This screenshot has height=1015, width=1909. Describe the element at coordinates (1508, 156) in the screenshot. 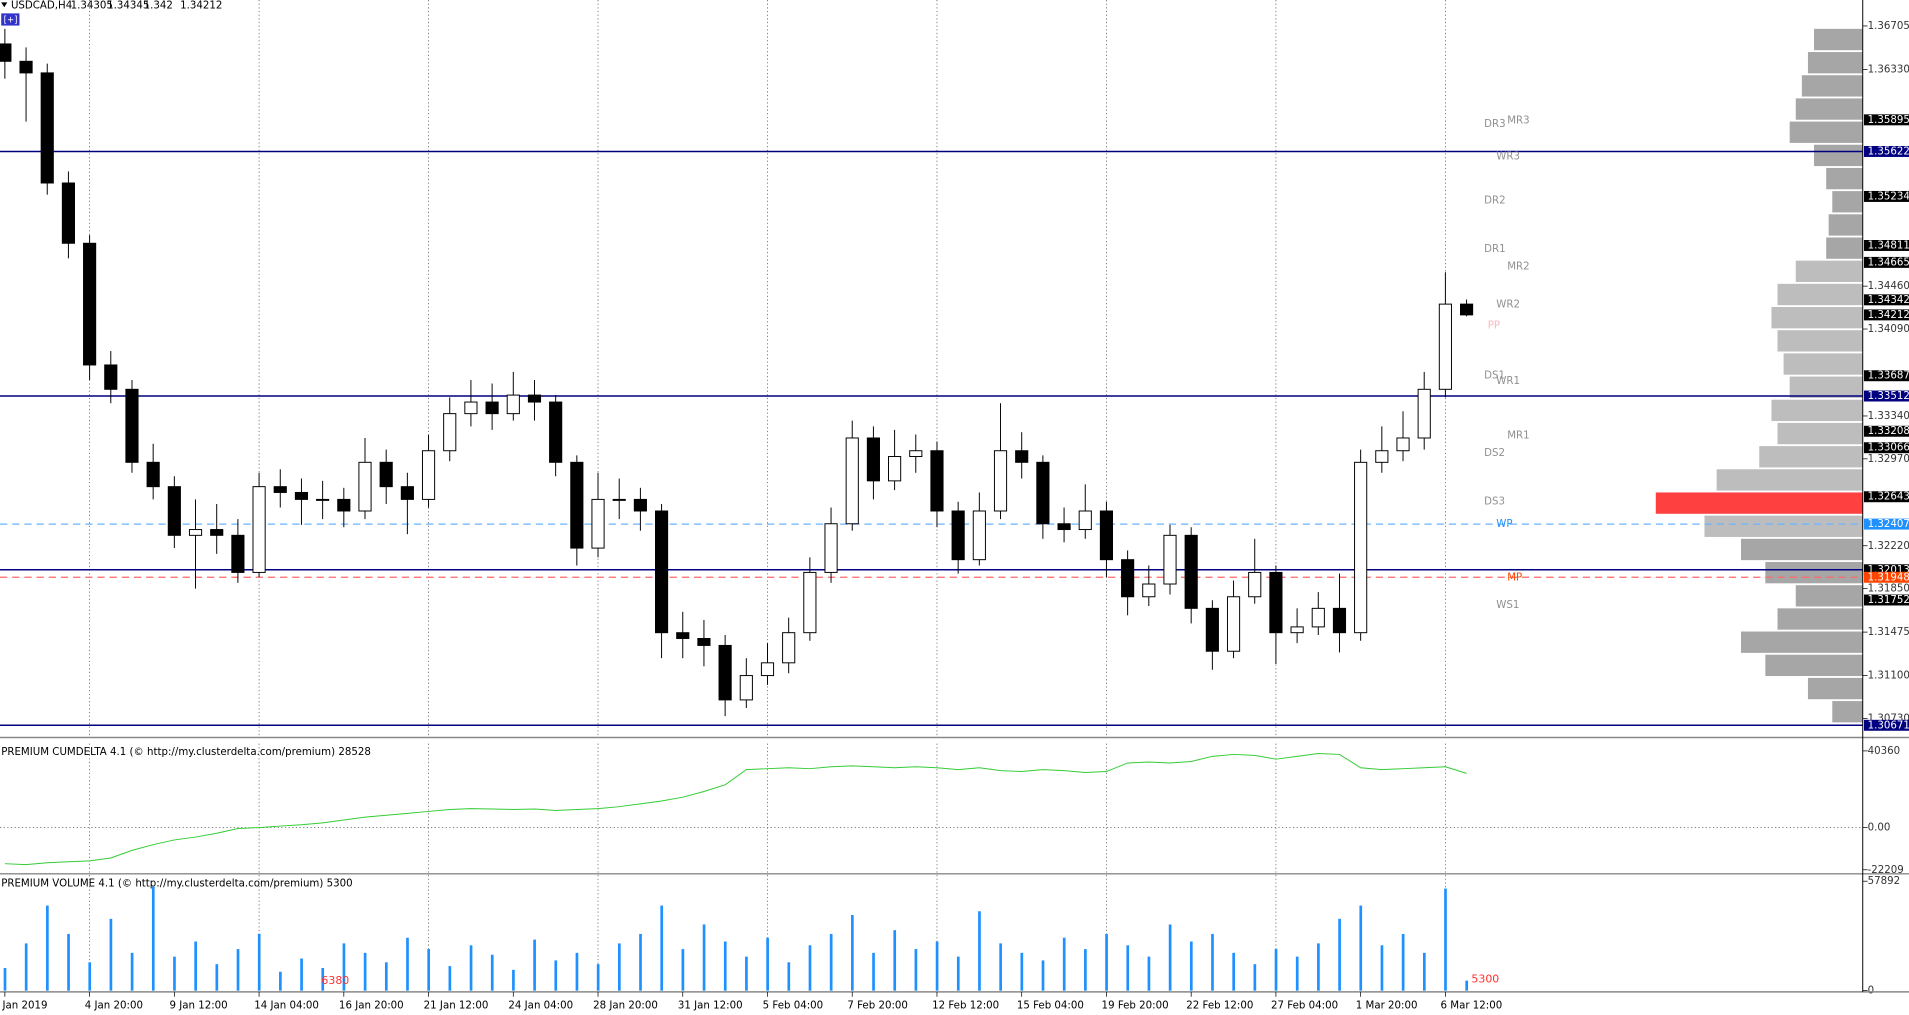

I see `pivot-label: WR3` at that location.